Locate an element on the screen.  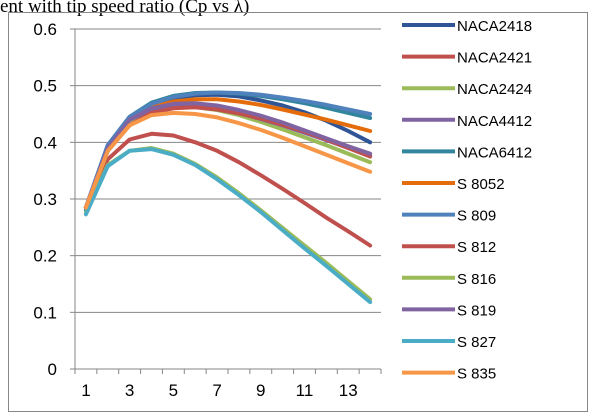
x-tick-label: 9 is located at coordinates (260, 390).